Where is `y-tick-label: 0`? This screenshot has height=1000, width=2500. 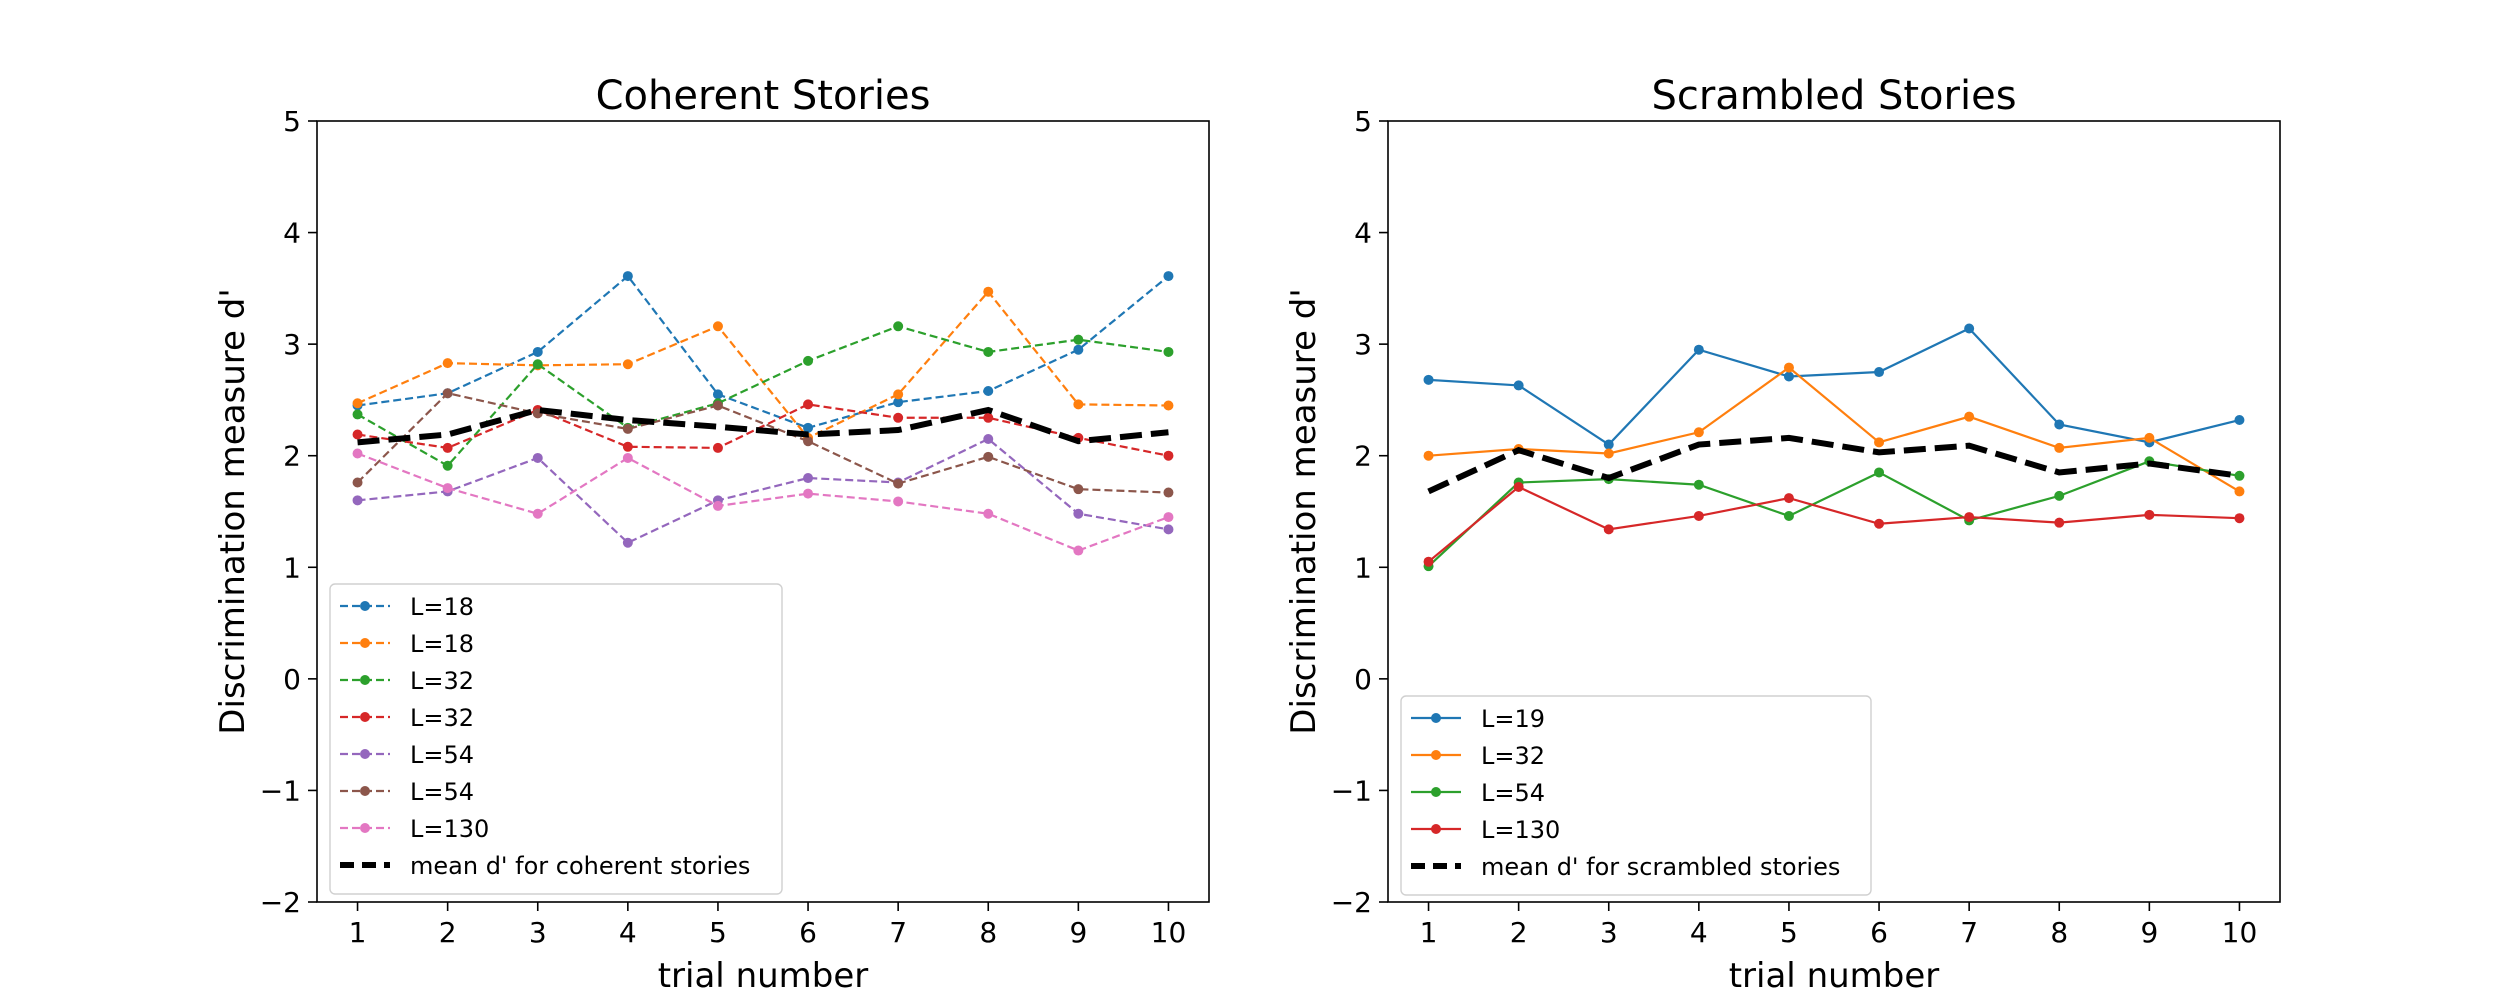
y-tick-label: 0 is located at coordinates (1363, 679).